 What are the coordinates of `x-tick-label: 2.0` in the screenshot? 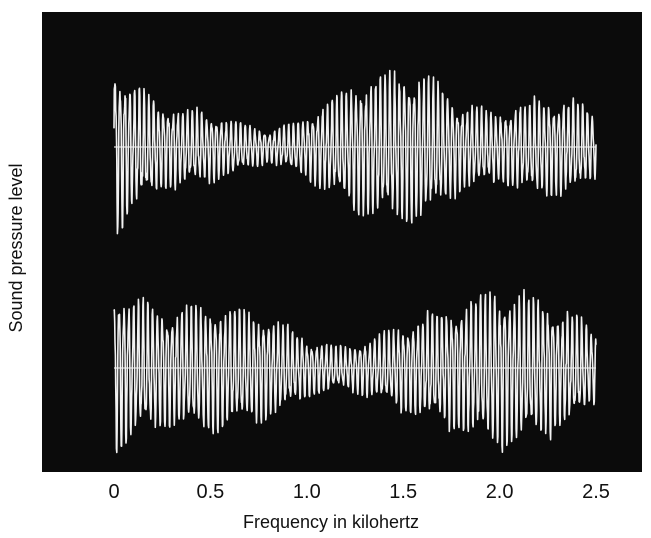 It's located at (500, 492).